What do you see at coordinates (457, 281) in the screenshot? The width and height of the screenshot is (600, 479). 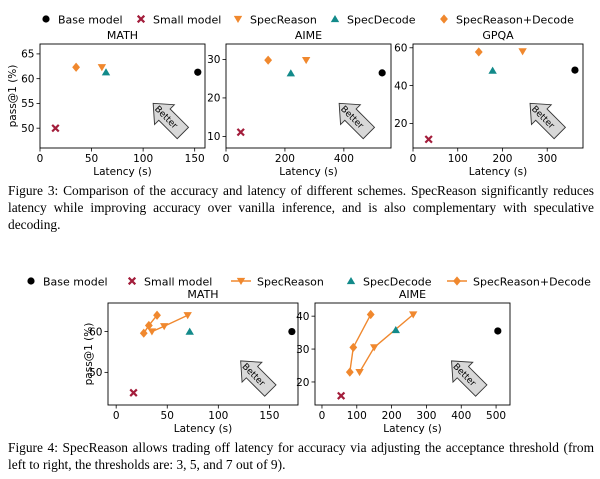 I see `legend-bottom-specreason-decode-marker` at bounding box center [457, 281].